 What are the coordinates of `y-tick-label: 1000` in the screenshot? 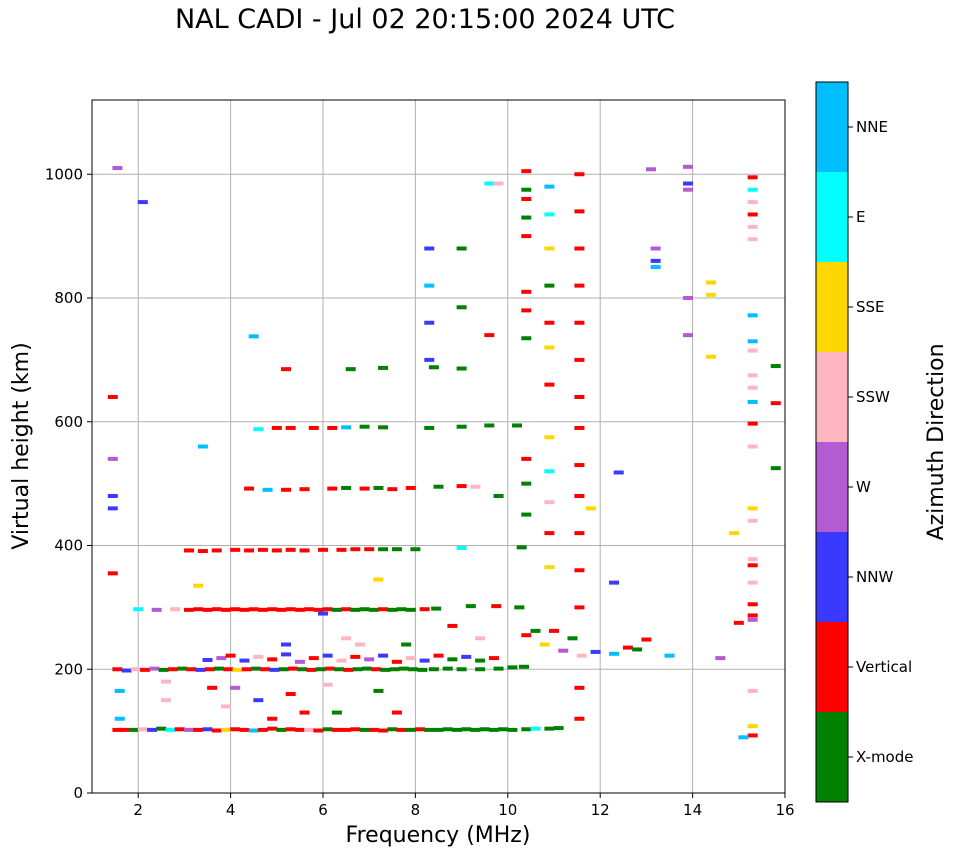 It's located at (64, 174).